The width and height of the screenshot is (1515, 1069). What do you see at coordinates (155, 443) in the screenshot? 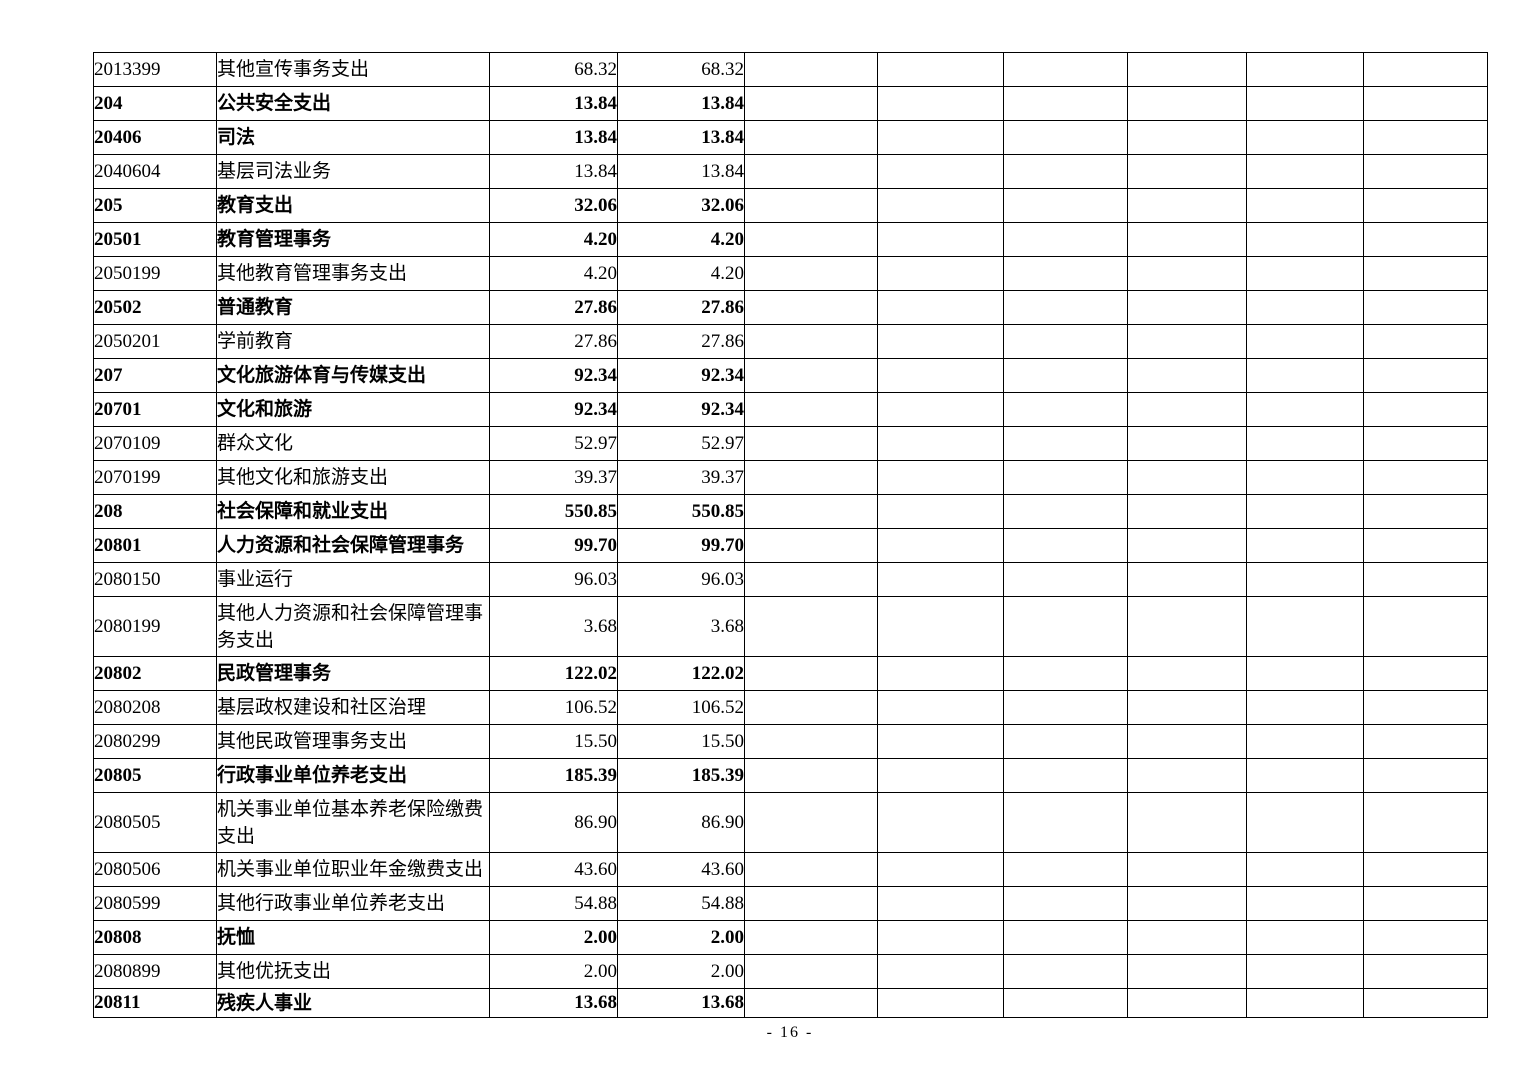
I see `code-cell: 2070109` at bounding box center [155, 443].